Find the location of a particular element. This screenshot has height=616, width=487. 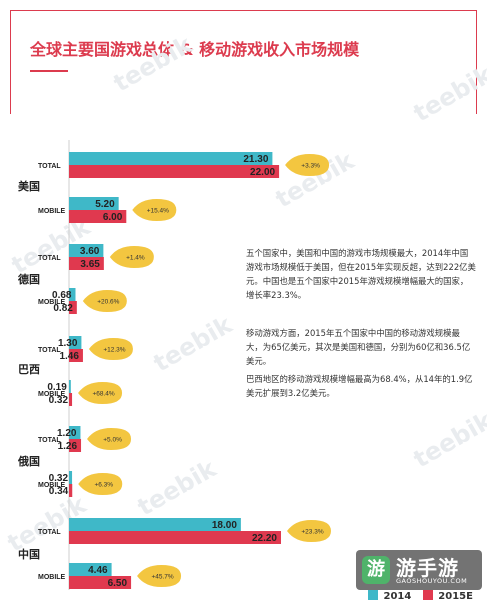

legend-swatch-2015 is located at coordinates (427, 595).